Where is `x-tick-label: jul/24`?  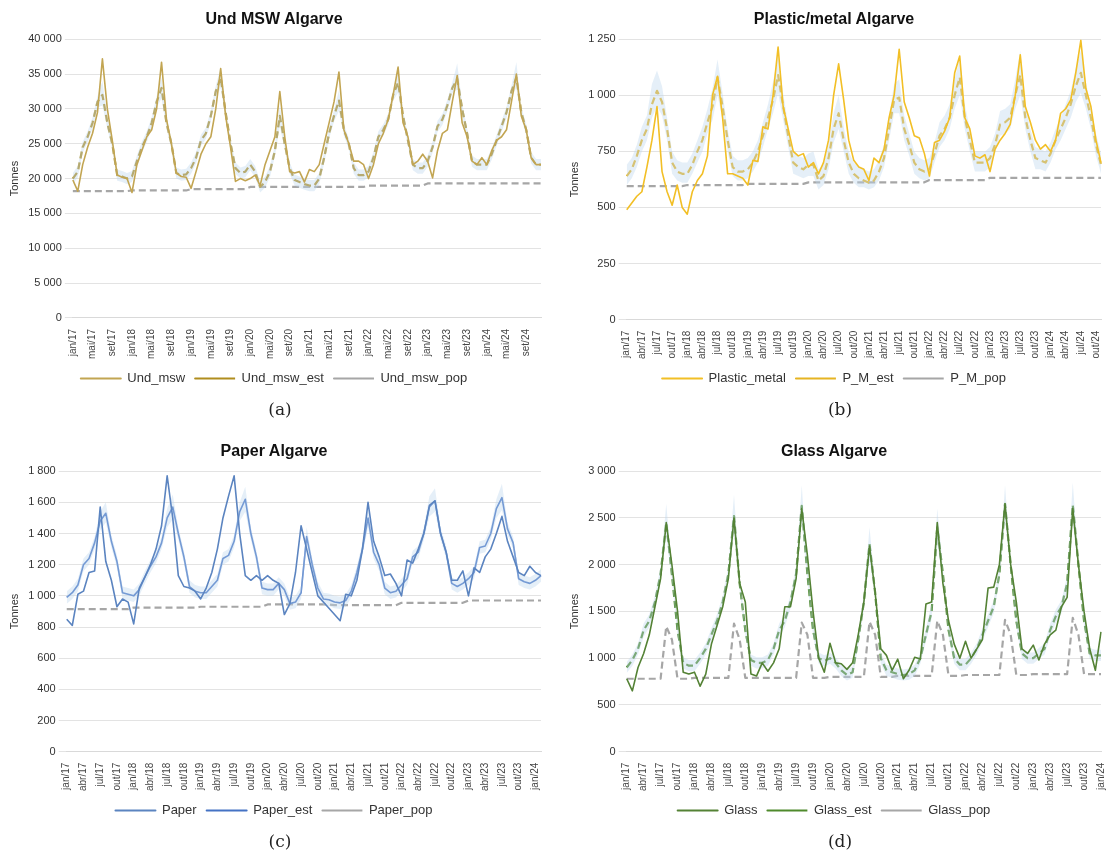 x-tick-label: jul/24 is located at coordinates (1080, 343).